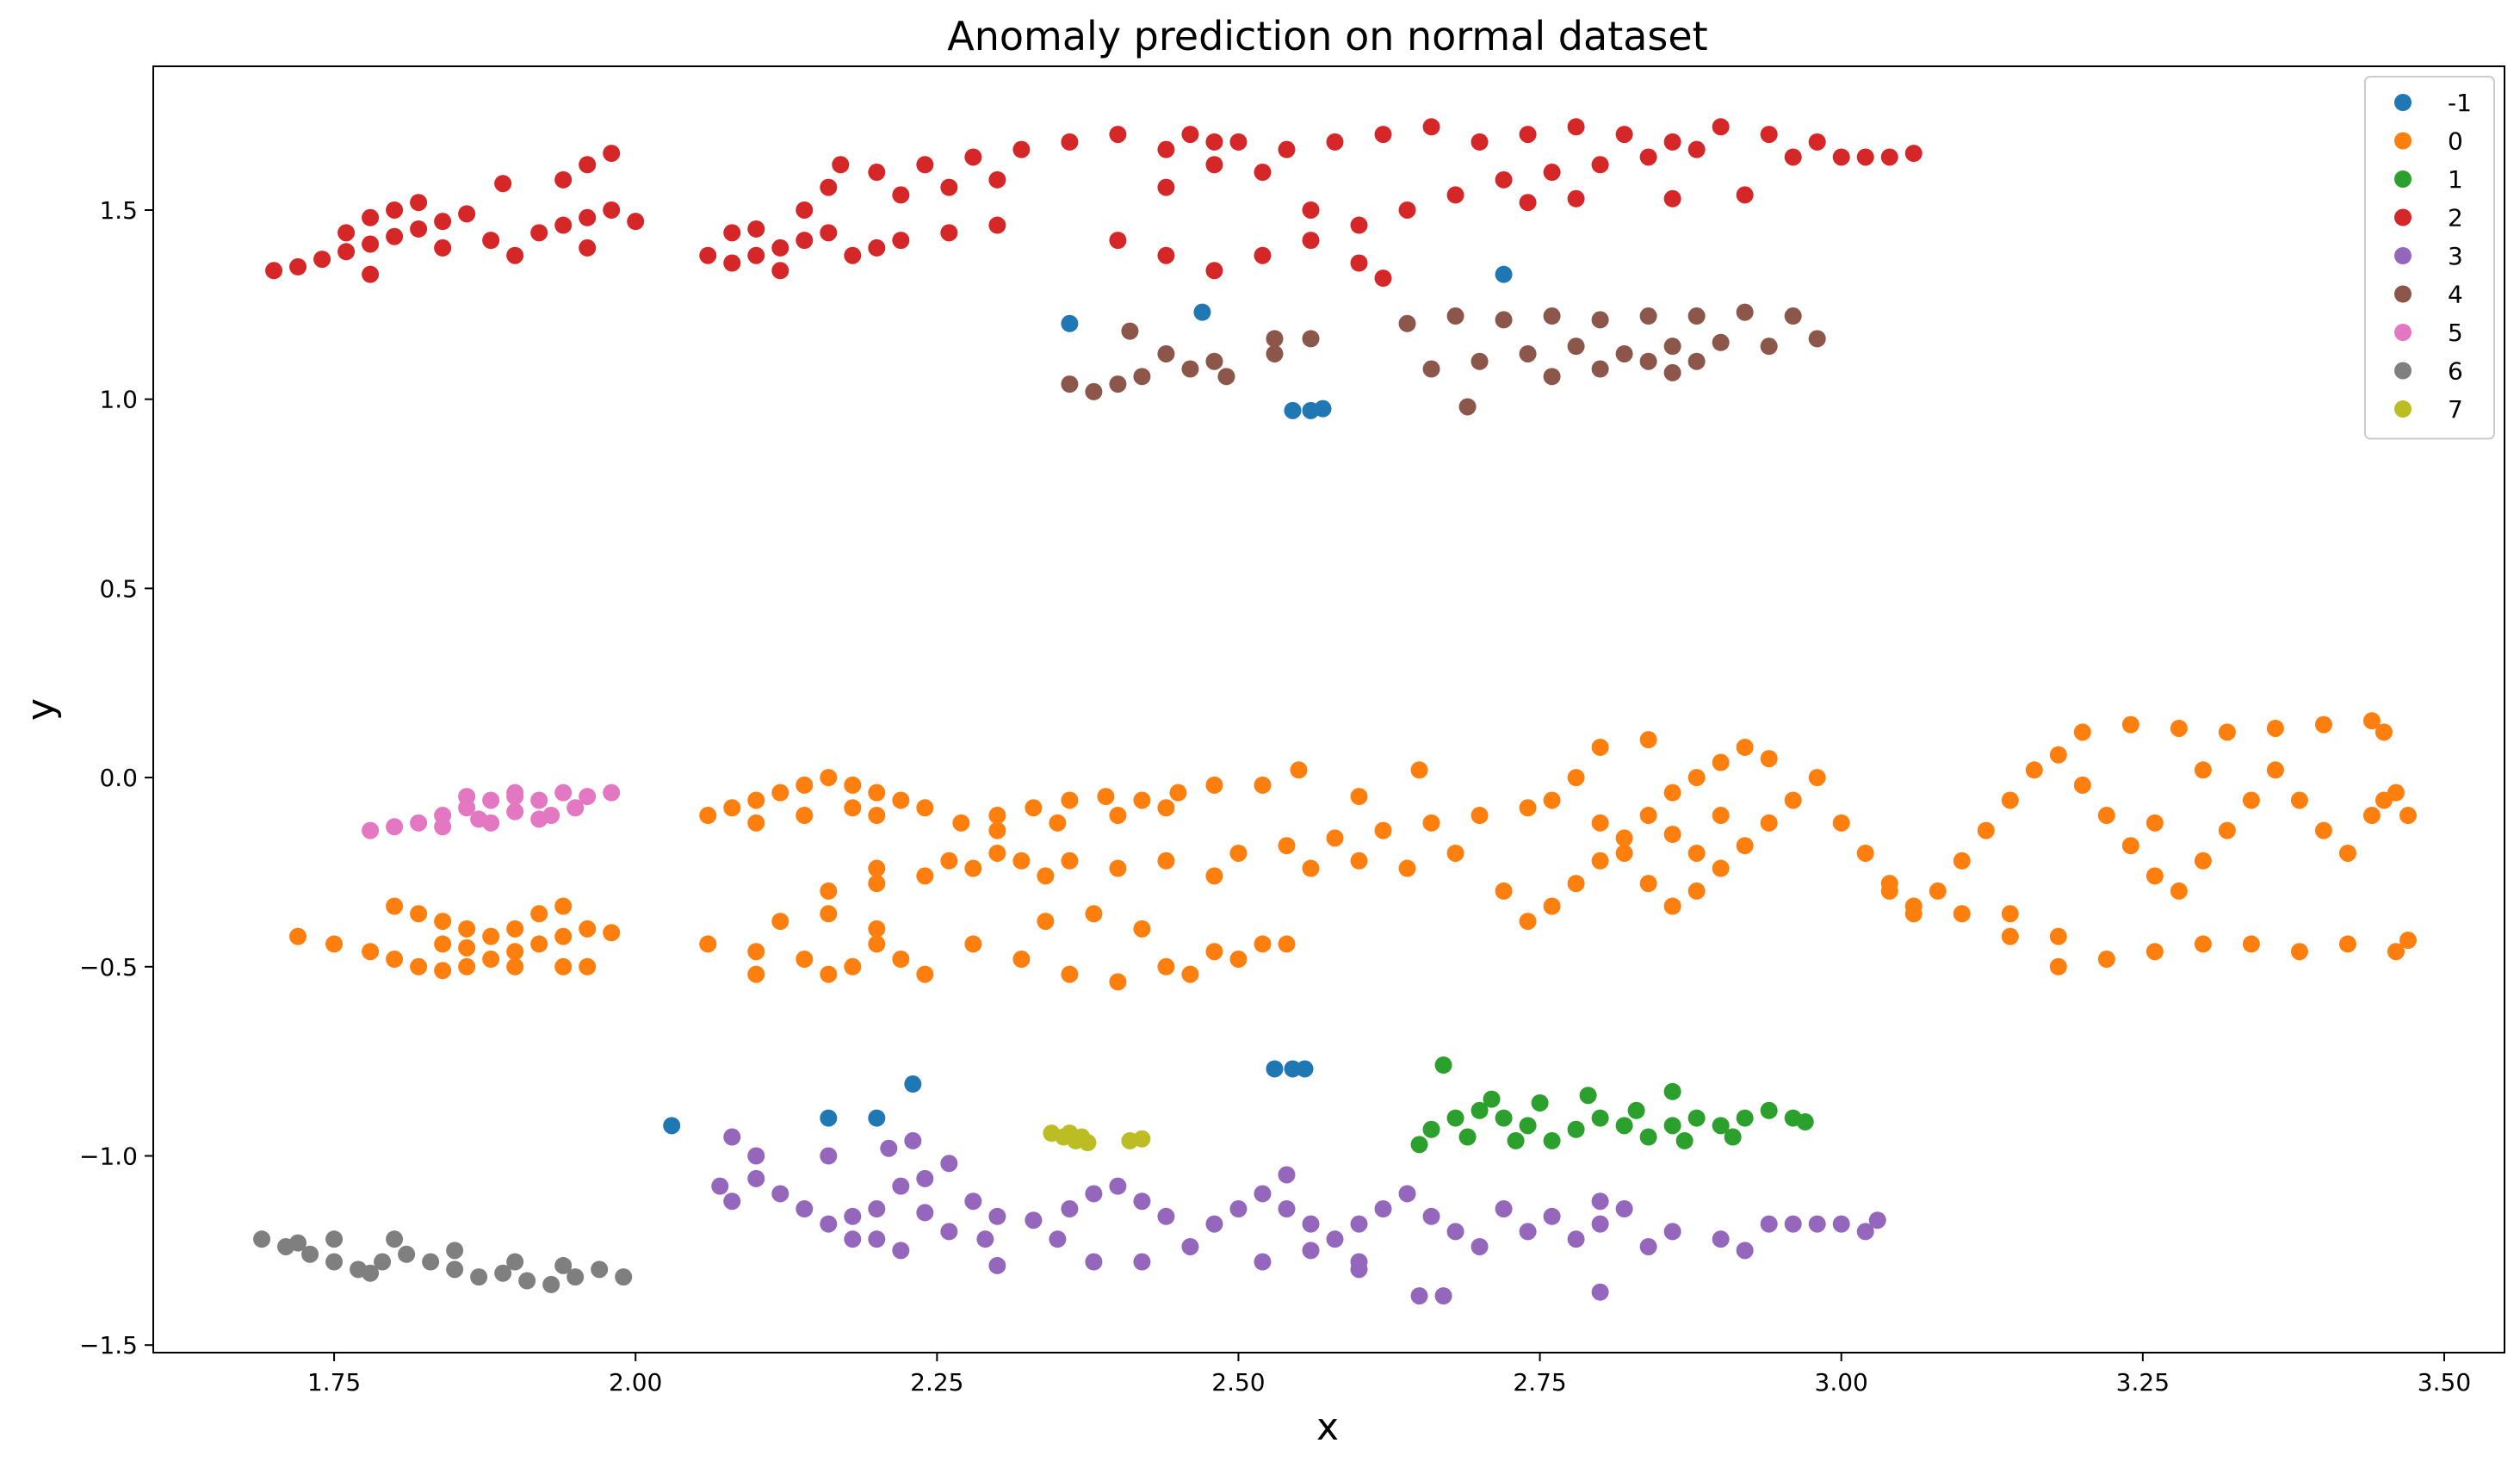  What do you see at coordinates (1327, 1427) in the screenshot?
I see `x-axis-label: x` at bounding box center [1327, 1427].